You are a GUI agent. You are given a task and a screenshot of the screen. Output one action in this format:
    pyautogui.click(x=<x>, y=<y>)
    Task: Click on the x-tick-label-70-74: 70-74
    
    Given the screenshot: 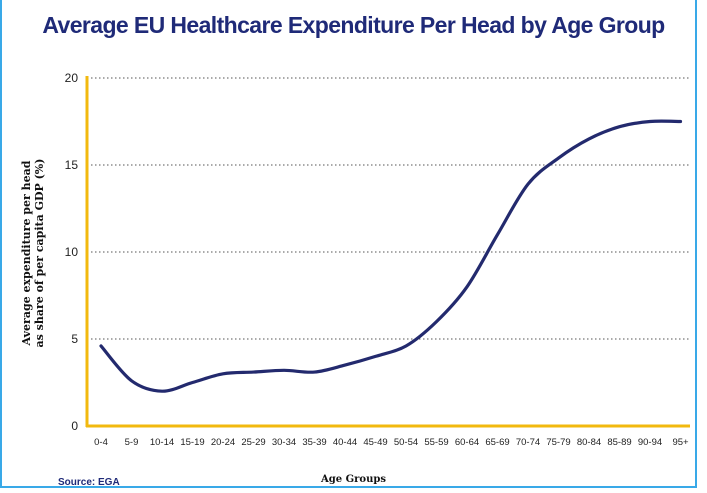 What is the action you would take?
    pyautogui.click(x=528, y=442)
    